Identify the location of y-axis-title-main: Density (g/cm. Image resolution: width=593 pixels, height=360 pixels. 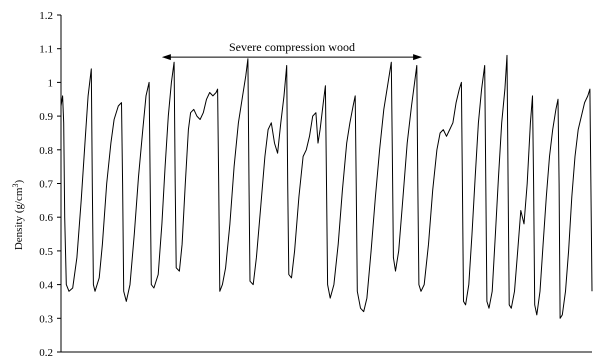
(19, 218).